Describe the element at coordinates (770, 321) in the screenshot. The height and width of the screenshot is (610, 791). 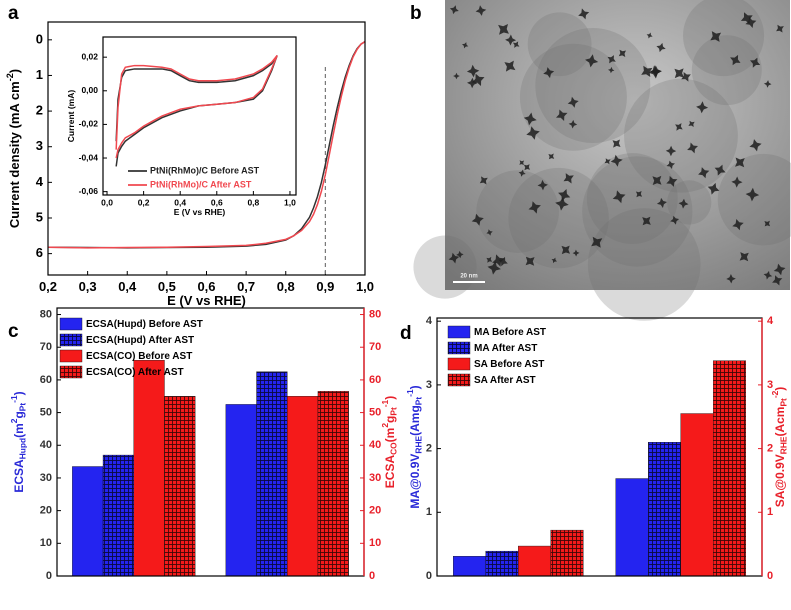
I see `y2-tick-label: 4` at that location.